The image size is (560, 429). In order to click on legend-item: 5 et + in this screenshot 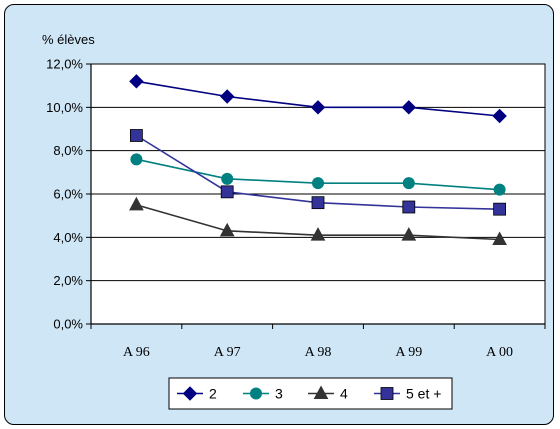, I will do `click(407, 394)`.